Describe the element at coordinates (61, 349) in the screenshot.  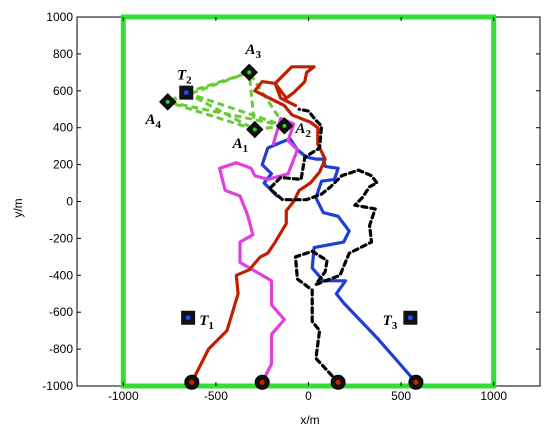
I see `y-tick-label: -800` at that location.